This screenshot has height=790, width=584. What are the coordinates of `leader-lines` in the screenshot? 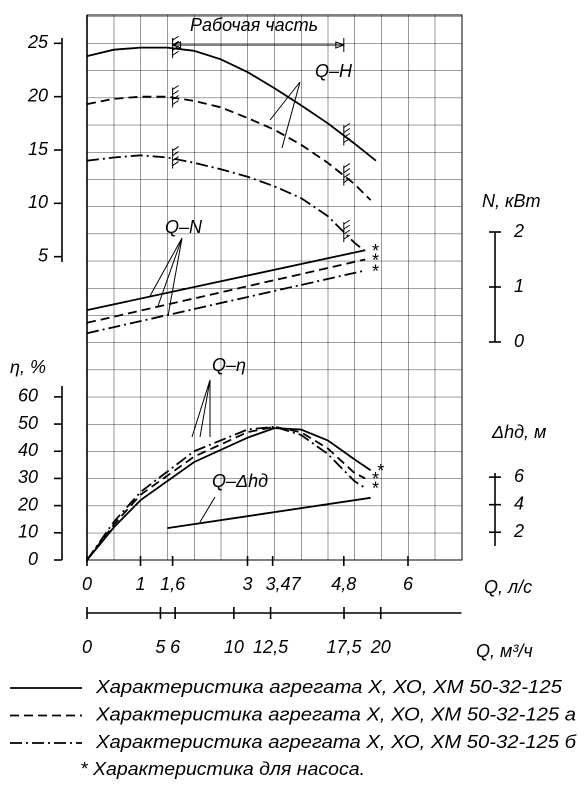 It's located at (225, 302).